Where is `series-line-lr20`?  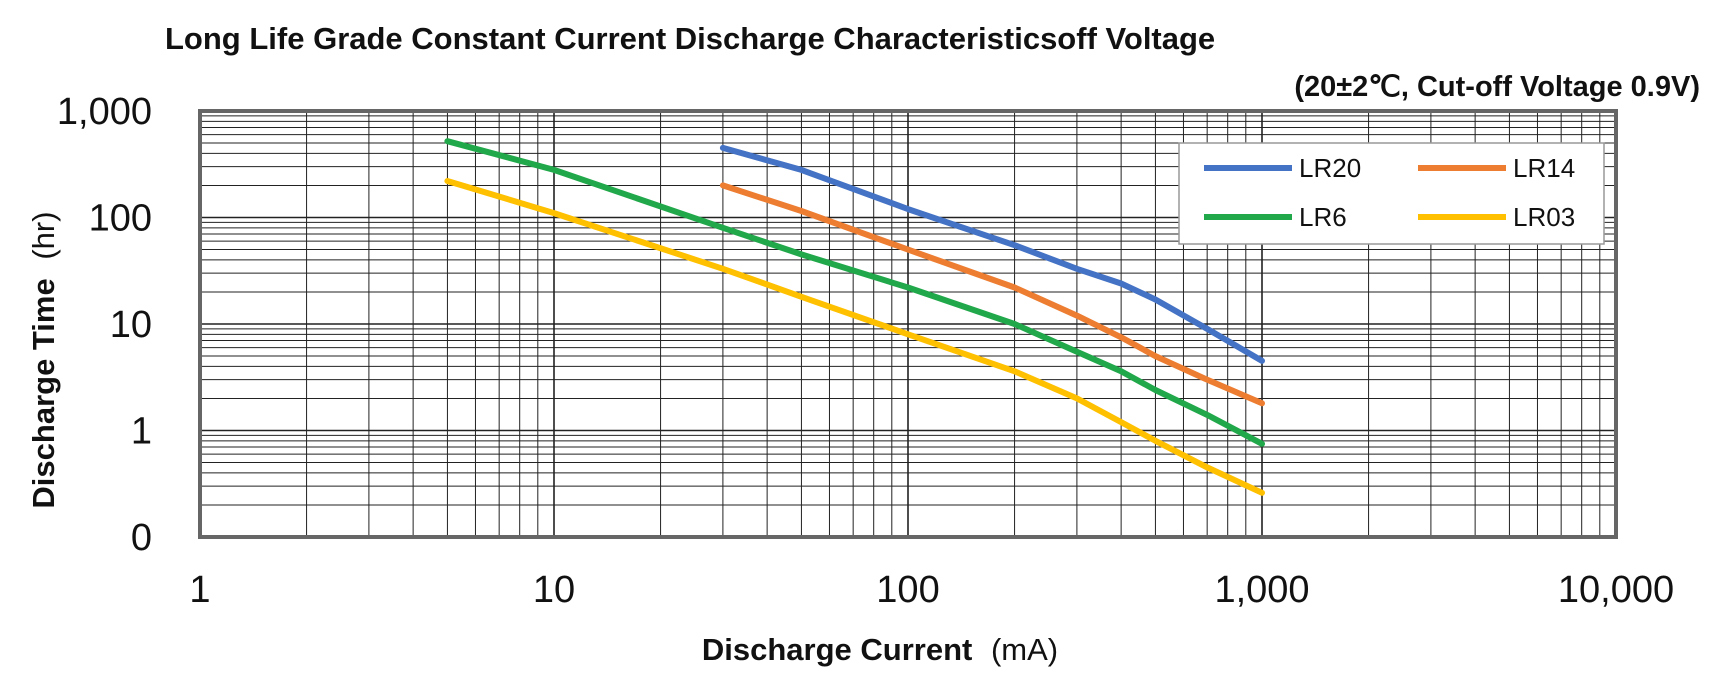
series-line-lr20 is located at coordinates (992, 254).